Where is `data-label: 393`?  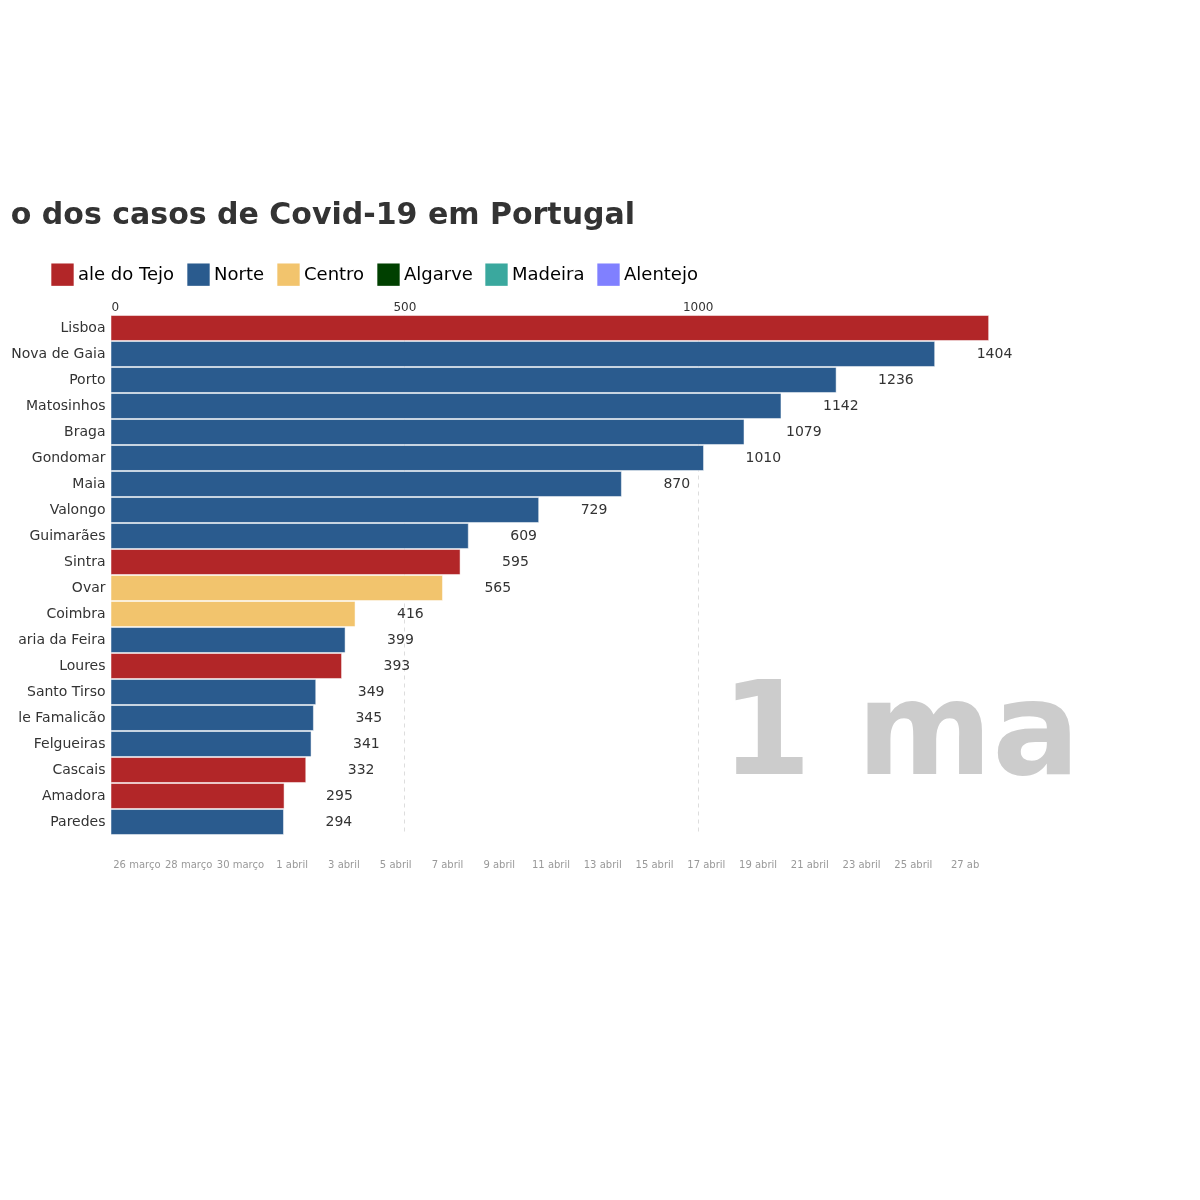
data-label: 393 is located at coordinates (397, 665).